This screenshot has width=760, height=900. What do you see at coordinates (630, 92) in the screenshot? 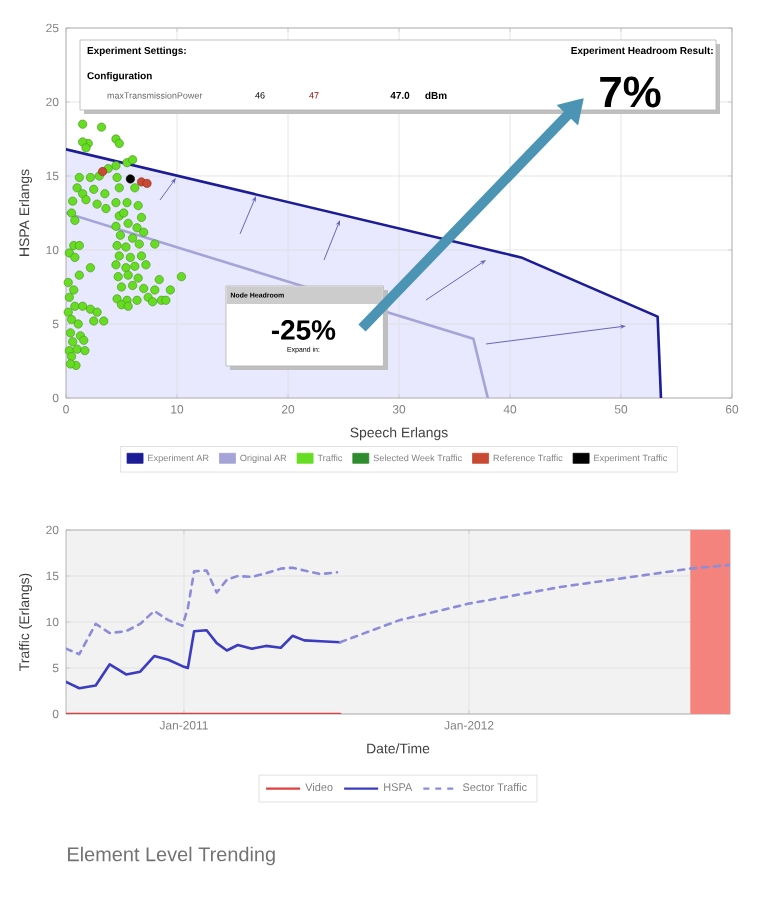
I see `annotation: 7%` at bounding box center [630, 92].